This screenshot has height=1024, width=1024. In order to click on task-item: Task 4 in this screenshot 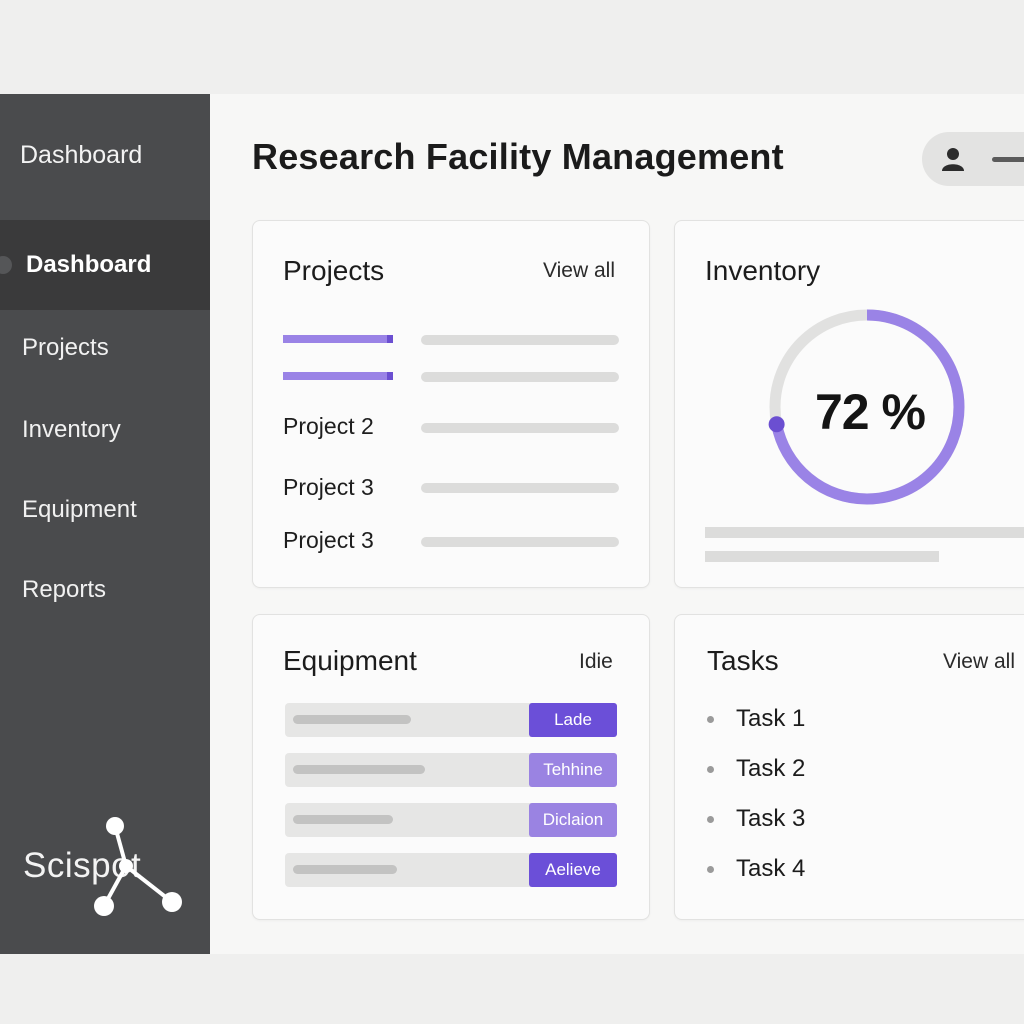, I will do `click(756, 869)`.